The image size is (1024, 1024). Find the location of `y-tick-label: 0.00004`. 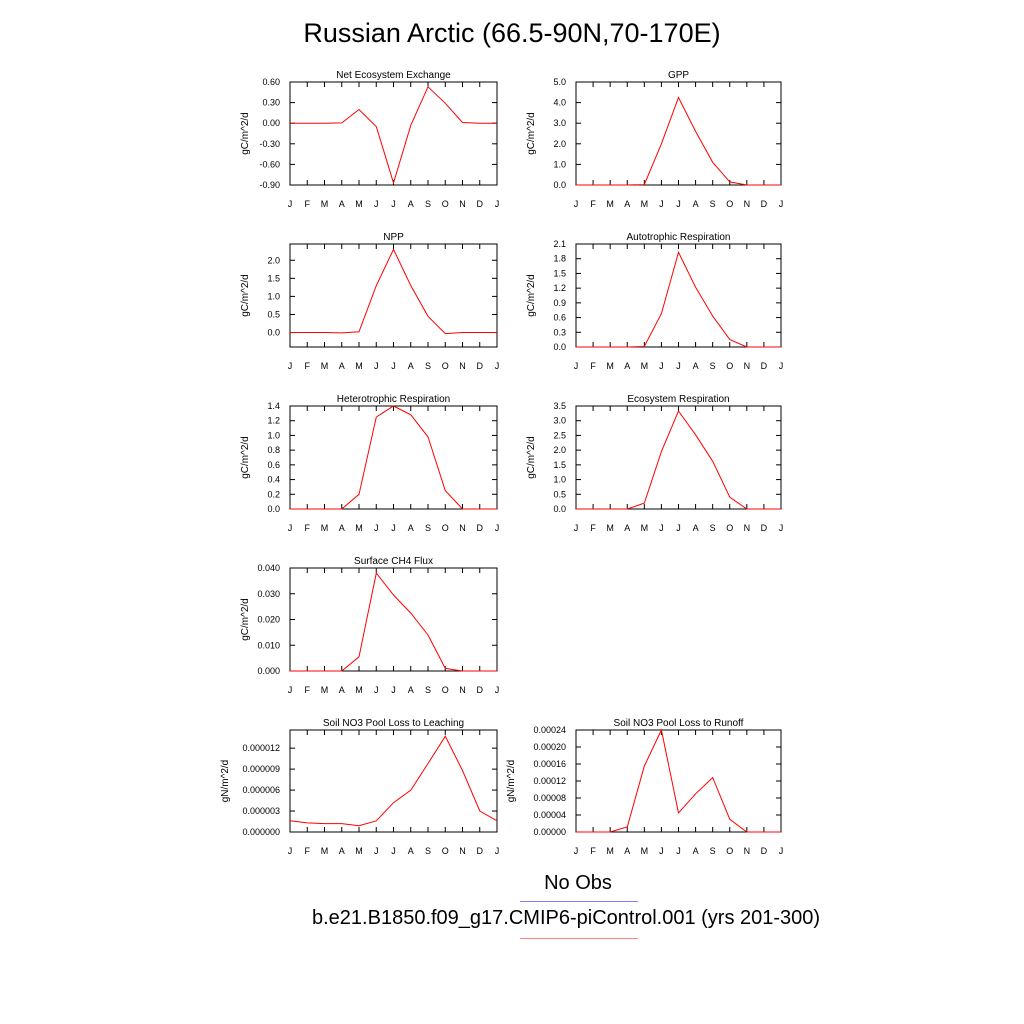

y-tick-label: 0.00004 is located at coordinates (549, 815).